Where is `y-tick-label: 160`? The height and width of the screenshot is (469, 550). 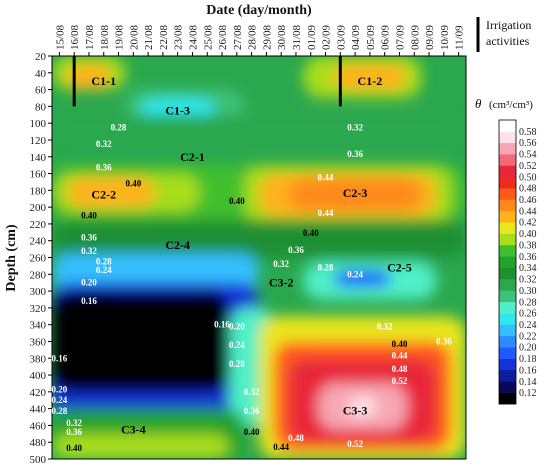
y-tick-label: 160 is located at coordinates (38, 175).